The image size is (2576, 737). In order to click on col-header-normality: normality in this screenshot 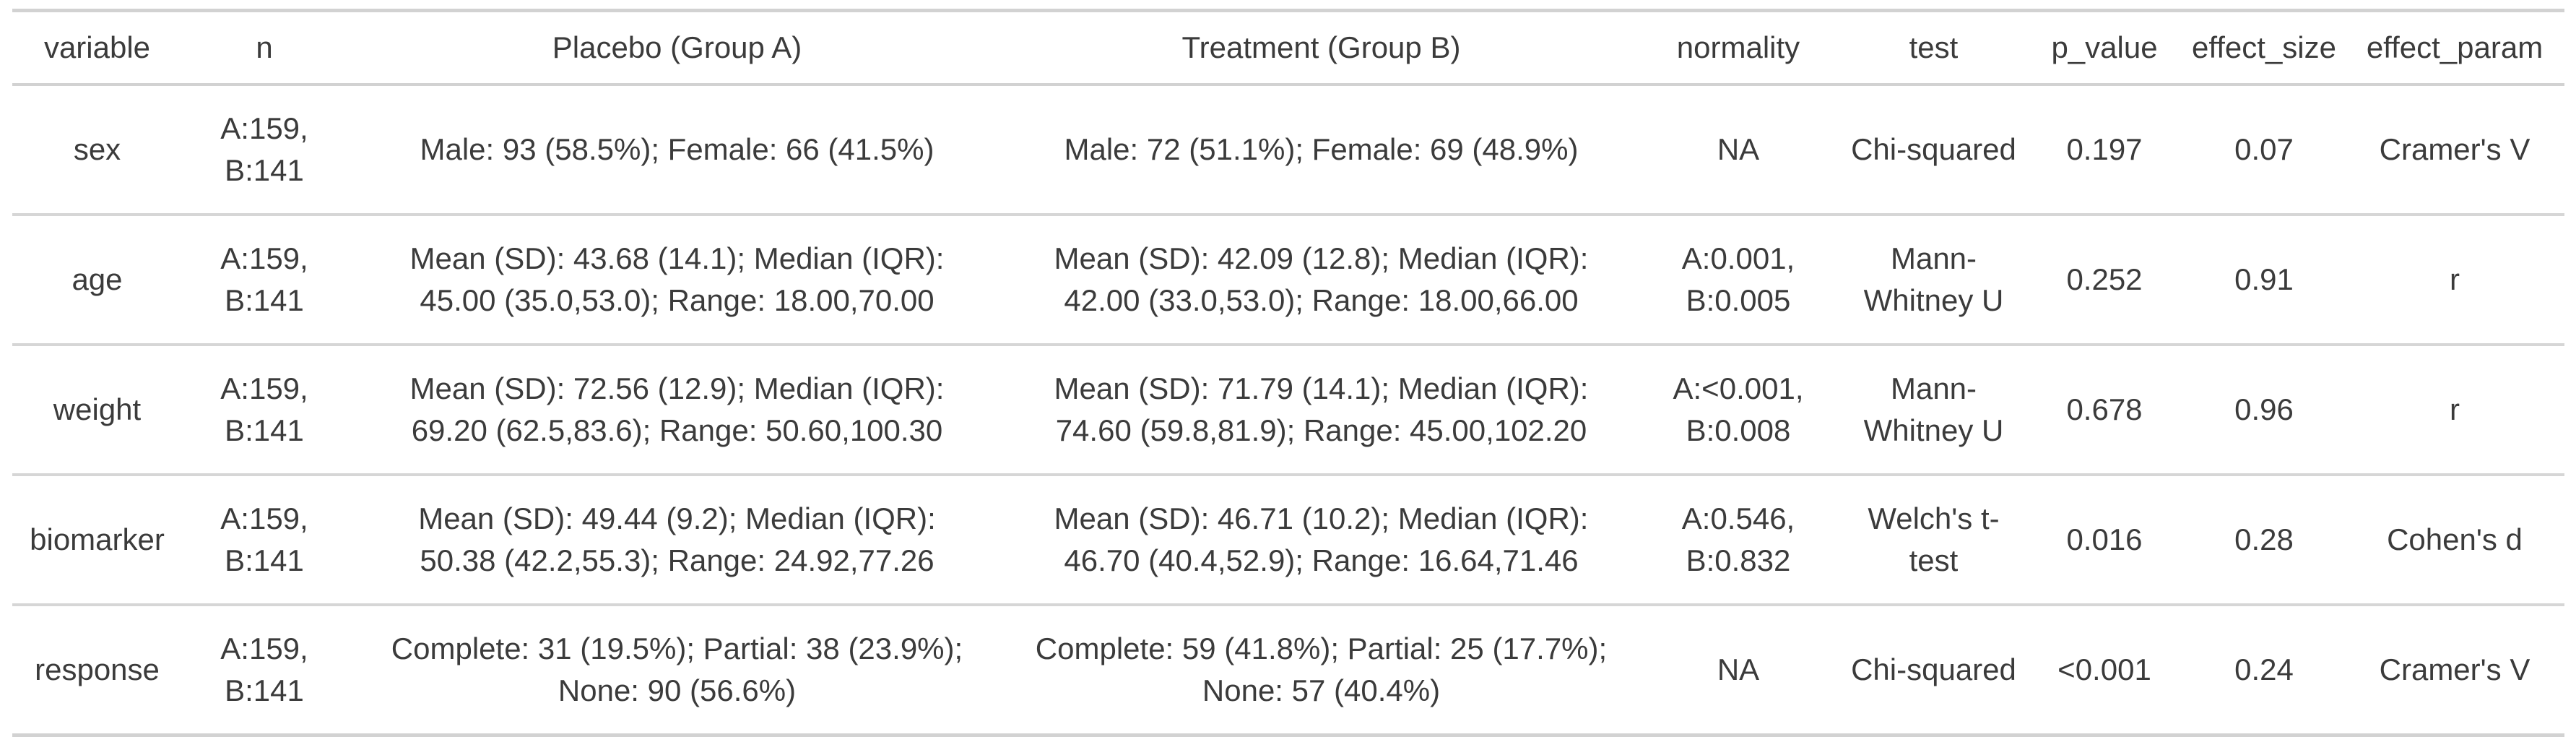, I will do `click(1738, 48)`.